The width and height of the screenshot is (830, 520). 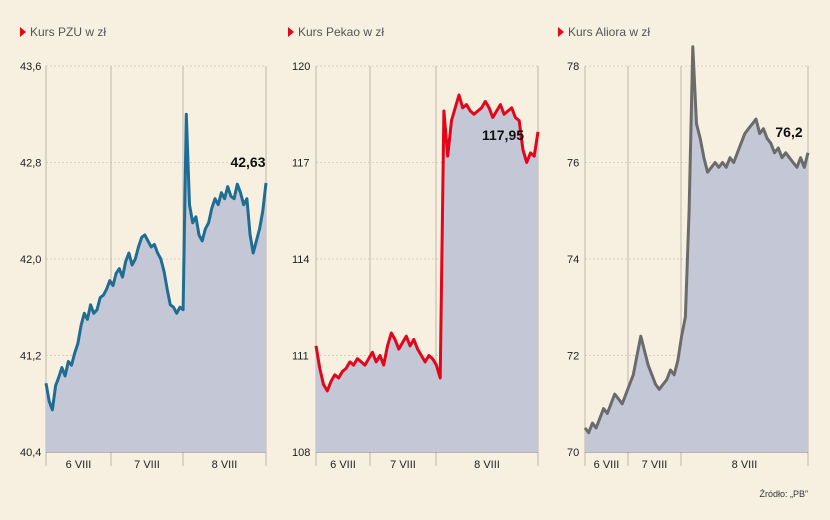 I want to click on y-tick-label: 108, so click(x=301, y=453).